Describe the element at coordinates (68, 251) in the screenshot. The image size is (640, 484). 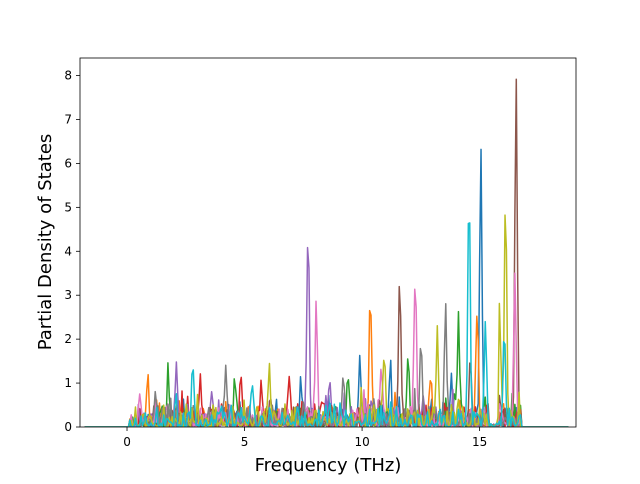
I see `y-tick-label: 4` at that location.